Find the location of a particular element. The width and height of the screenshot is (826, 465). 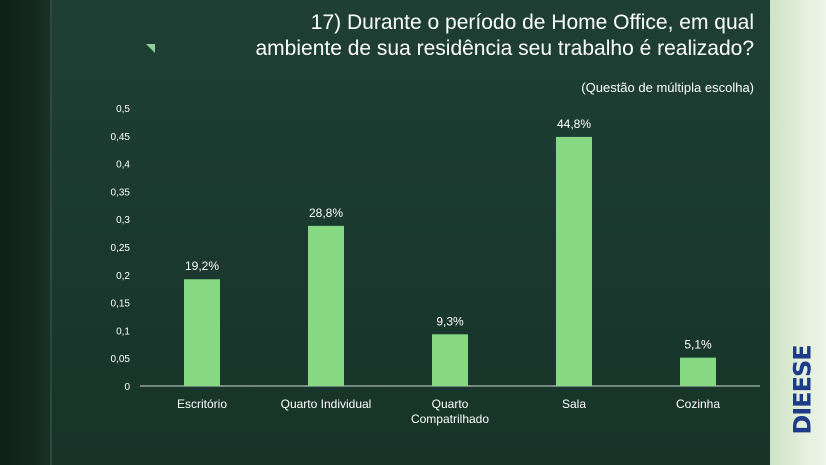

right-side-panel is located at coordinates (798, 232).